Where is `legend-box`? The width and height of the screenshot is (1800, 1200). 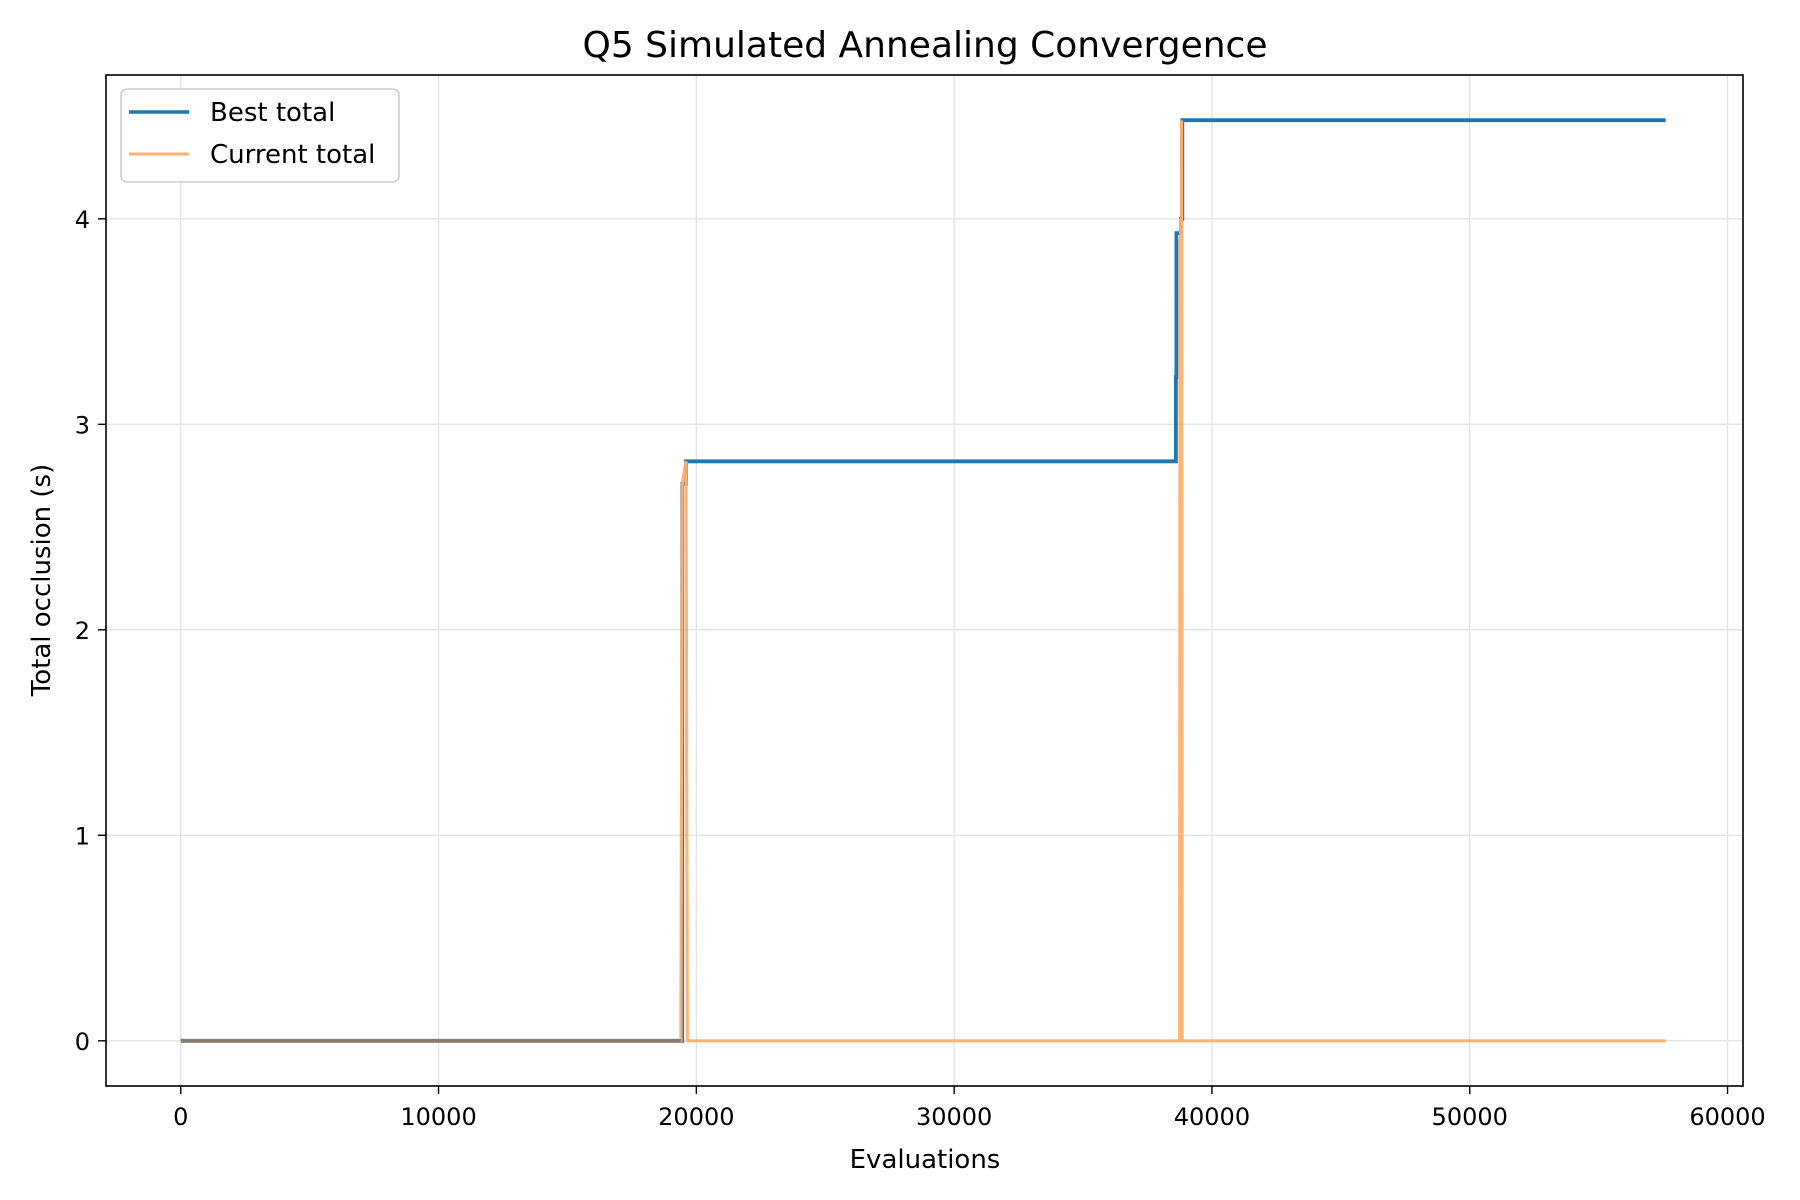
legend-box is located at coordinates (260, 135).